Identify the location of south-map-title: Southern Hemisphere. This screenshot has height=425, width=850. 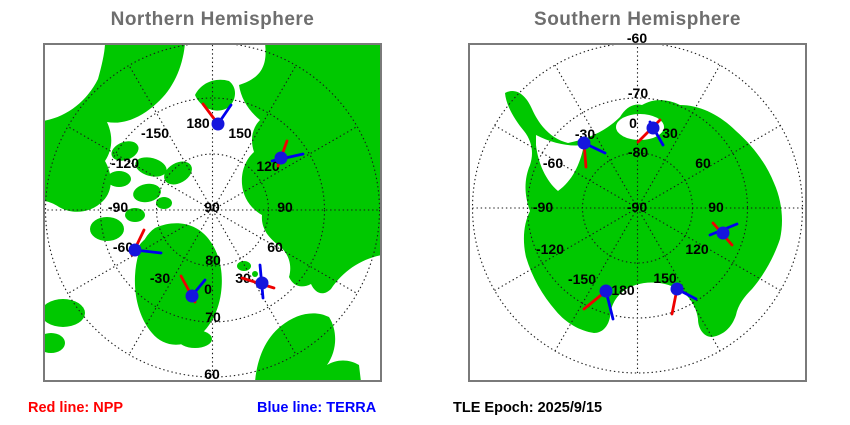
(637, 19).